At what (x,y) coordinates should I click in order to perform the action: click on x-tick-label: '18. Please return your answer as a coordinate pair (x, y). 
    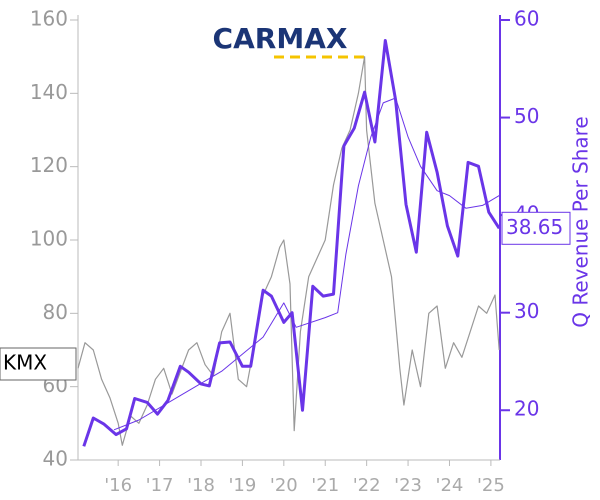
    Looking at the image, I should click on (201, 485).